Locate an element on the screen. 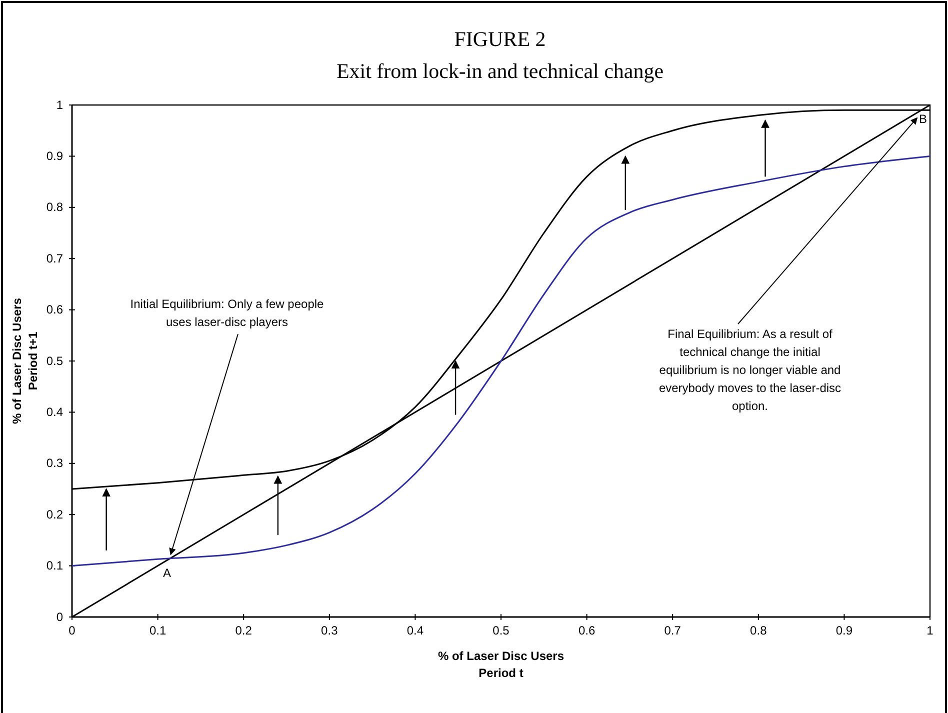 This screenshot has width=948, height=713. x-tick-label: 0.6 is located at coordinates (587, 631).